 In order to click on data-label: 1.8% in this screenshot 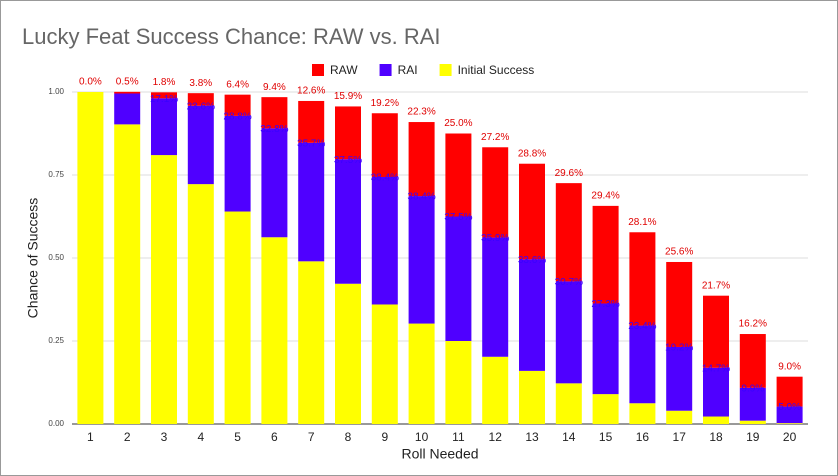, I will do `click(164, 82)`.